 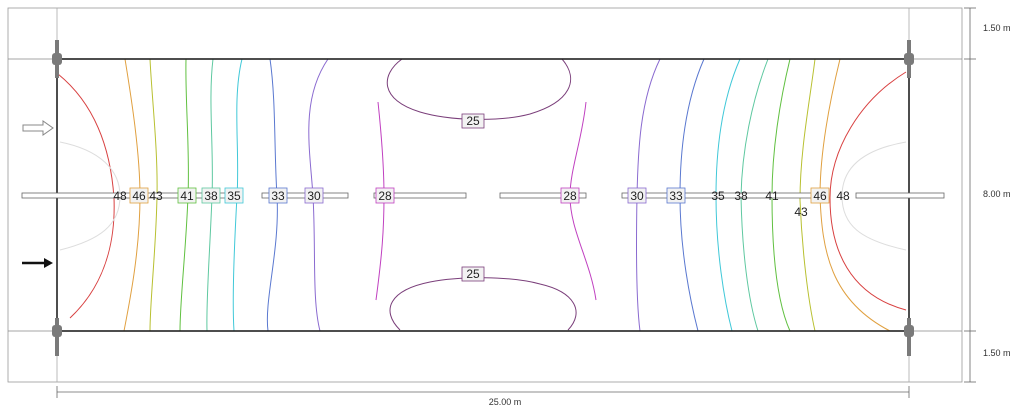 What do you see at coordinates (57, 337) in the screenshot?
I see `mast-bottom-left` at bounding box center [57, 337].